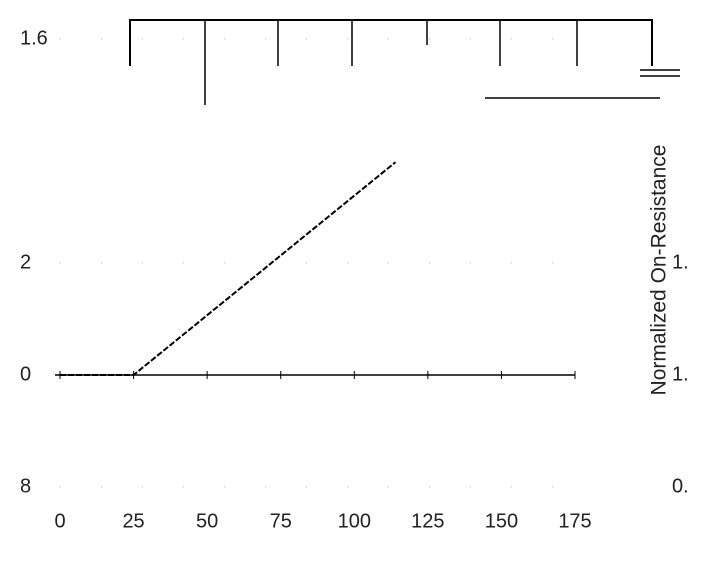  Describe the element at coordinates (680, 486) in the screenshot. I see `y2-tick-label: 0.` at that location.